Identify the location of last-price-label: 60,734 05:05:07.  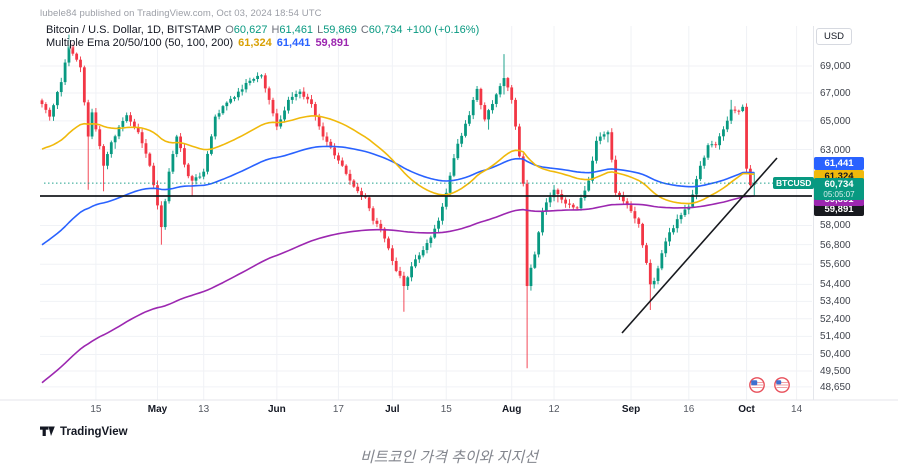
(839, 189).